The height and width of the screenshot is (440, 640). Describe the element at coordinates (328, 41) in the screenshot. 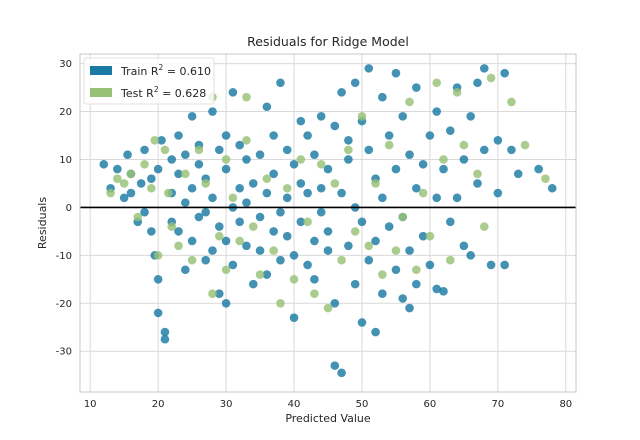

I see `chart-title: Residuals for Ridge Model` at that location.